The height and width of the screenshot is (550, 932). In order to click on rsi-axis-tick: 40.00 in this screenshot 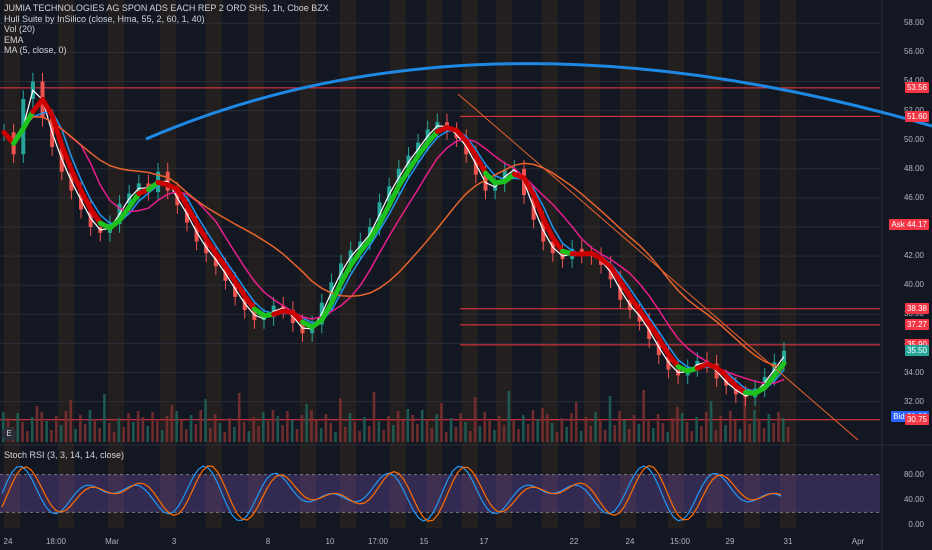, I will do `click(913, 499)`.